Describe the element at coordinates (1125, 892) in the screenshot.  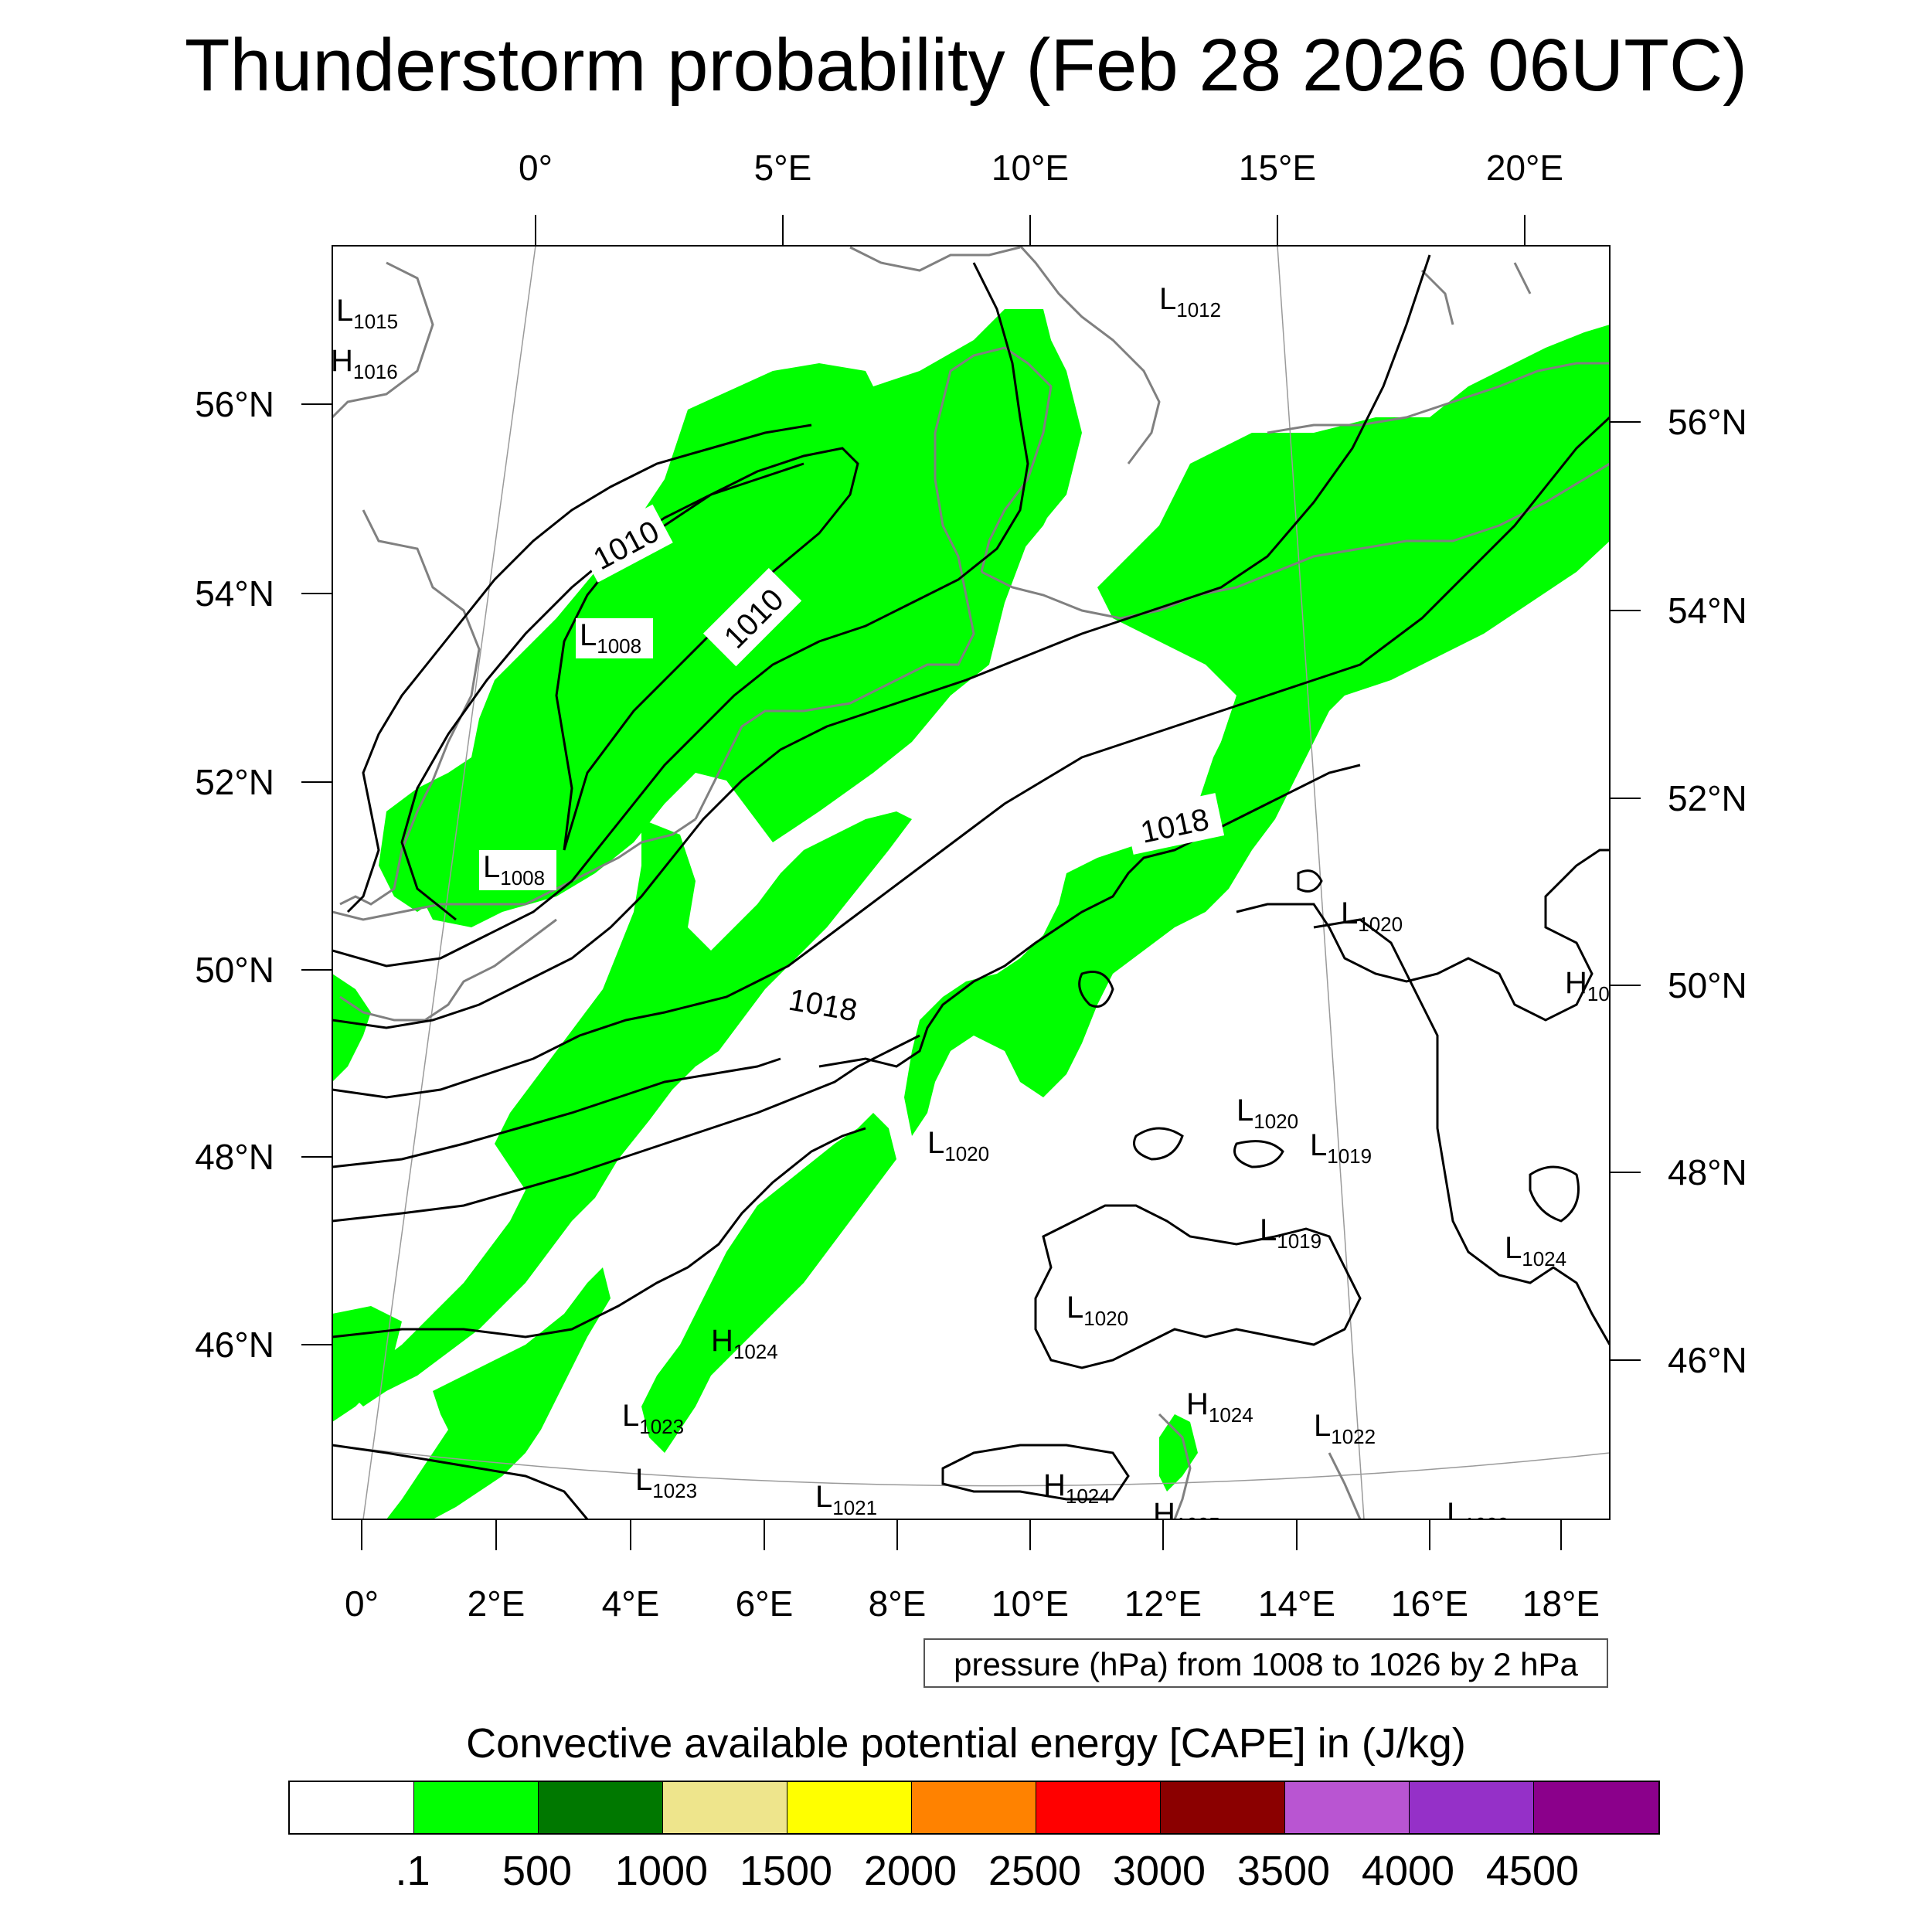
I see `cape-area-poland-front` at that location.